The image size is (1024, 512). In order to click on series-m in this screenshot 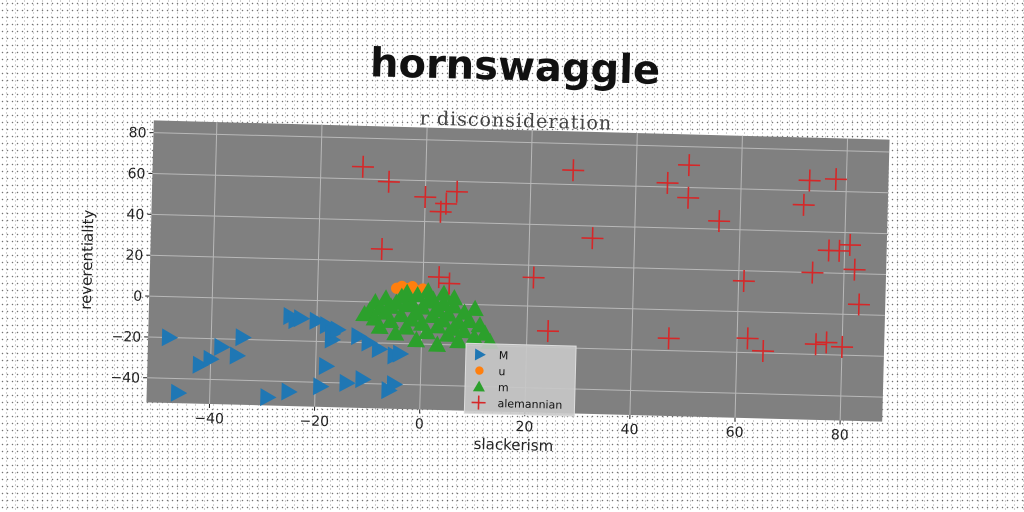, I will do `click(427, 317)`.